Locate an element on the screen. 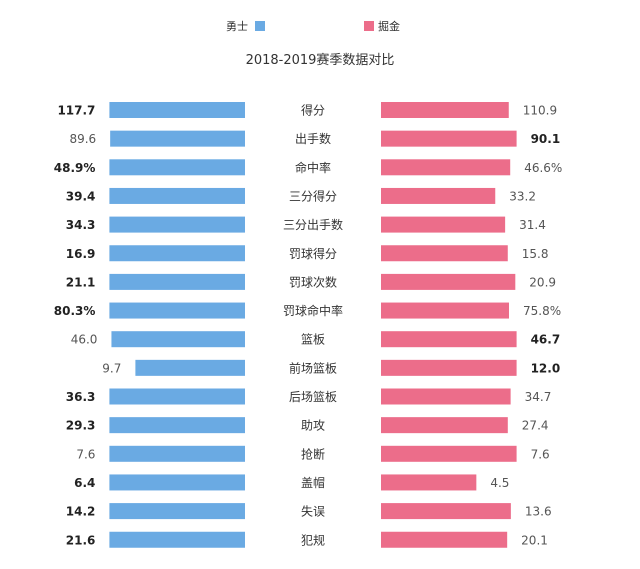 The image size is (640, 569). category-label: 出手数 is located at coordinates (313, 138).